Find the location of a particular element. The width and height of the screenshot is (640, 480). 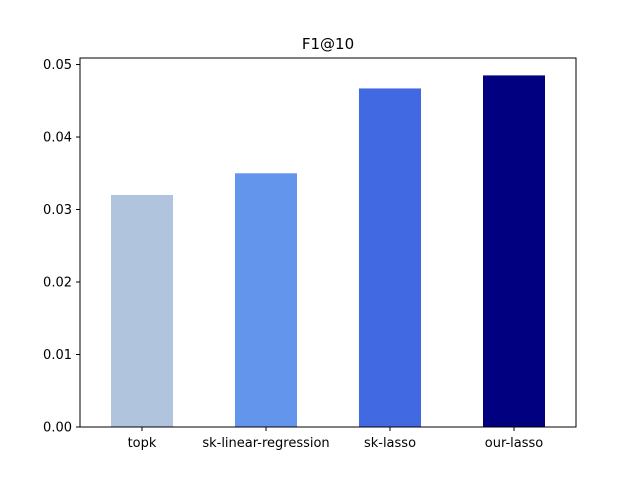

x-tick-label: topk is located at coordinates (142, 443).